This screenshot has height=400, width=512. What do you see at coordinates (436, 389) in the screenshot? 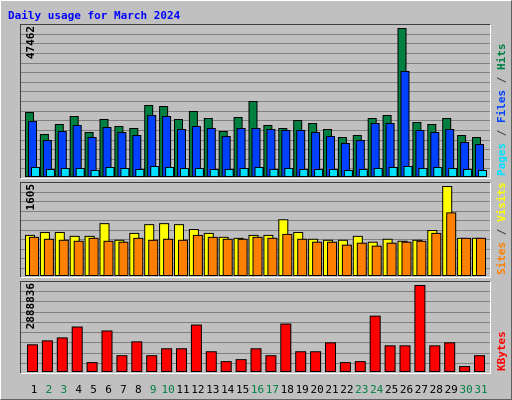
I see `x-tick-label: 28` at bounding box center [436, 389].